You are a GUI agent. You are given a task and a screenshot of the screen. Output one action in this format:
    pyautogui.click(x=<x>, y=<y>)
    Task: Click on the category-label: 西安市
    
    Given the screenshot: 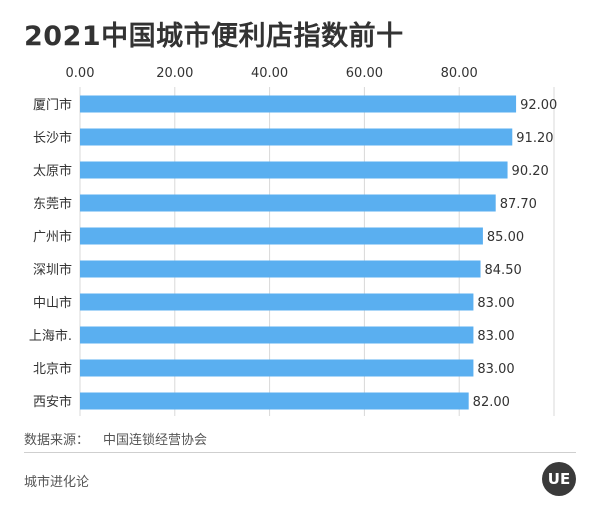 What is the action you would take?
    pyautogui.click(x=52, y=402)
    